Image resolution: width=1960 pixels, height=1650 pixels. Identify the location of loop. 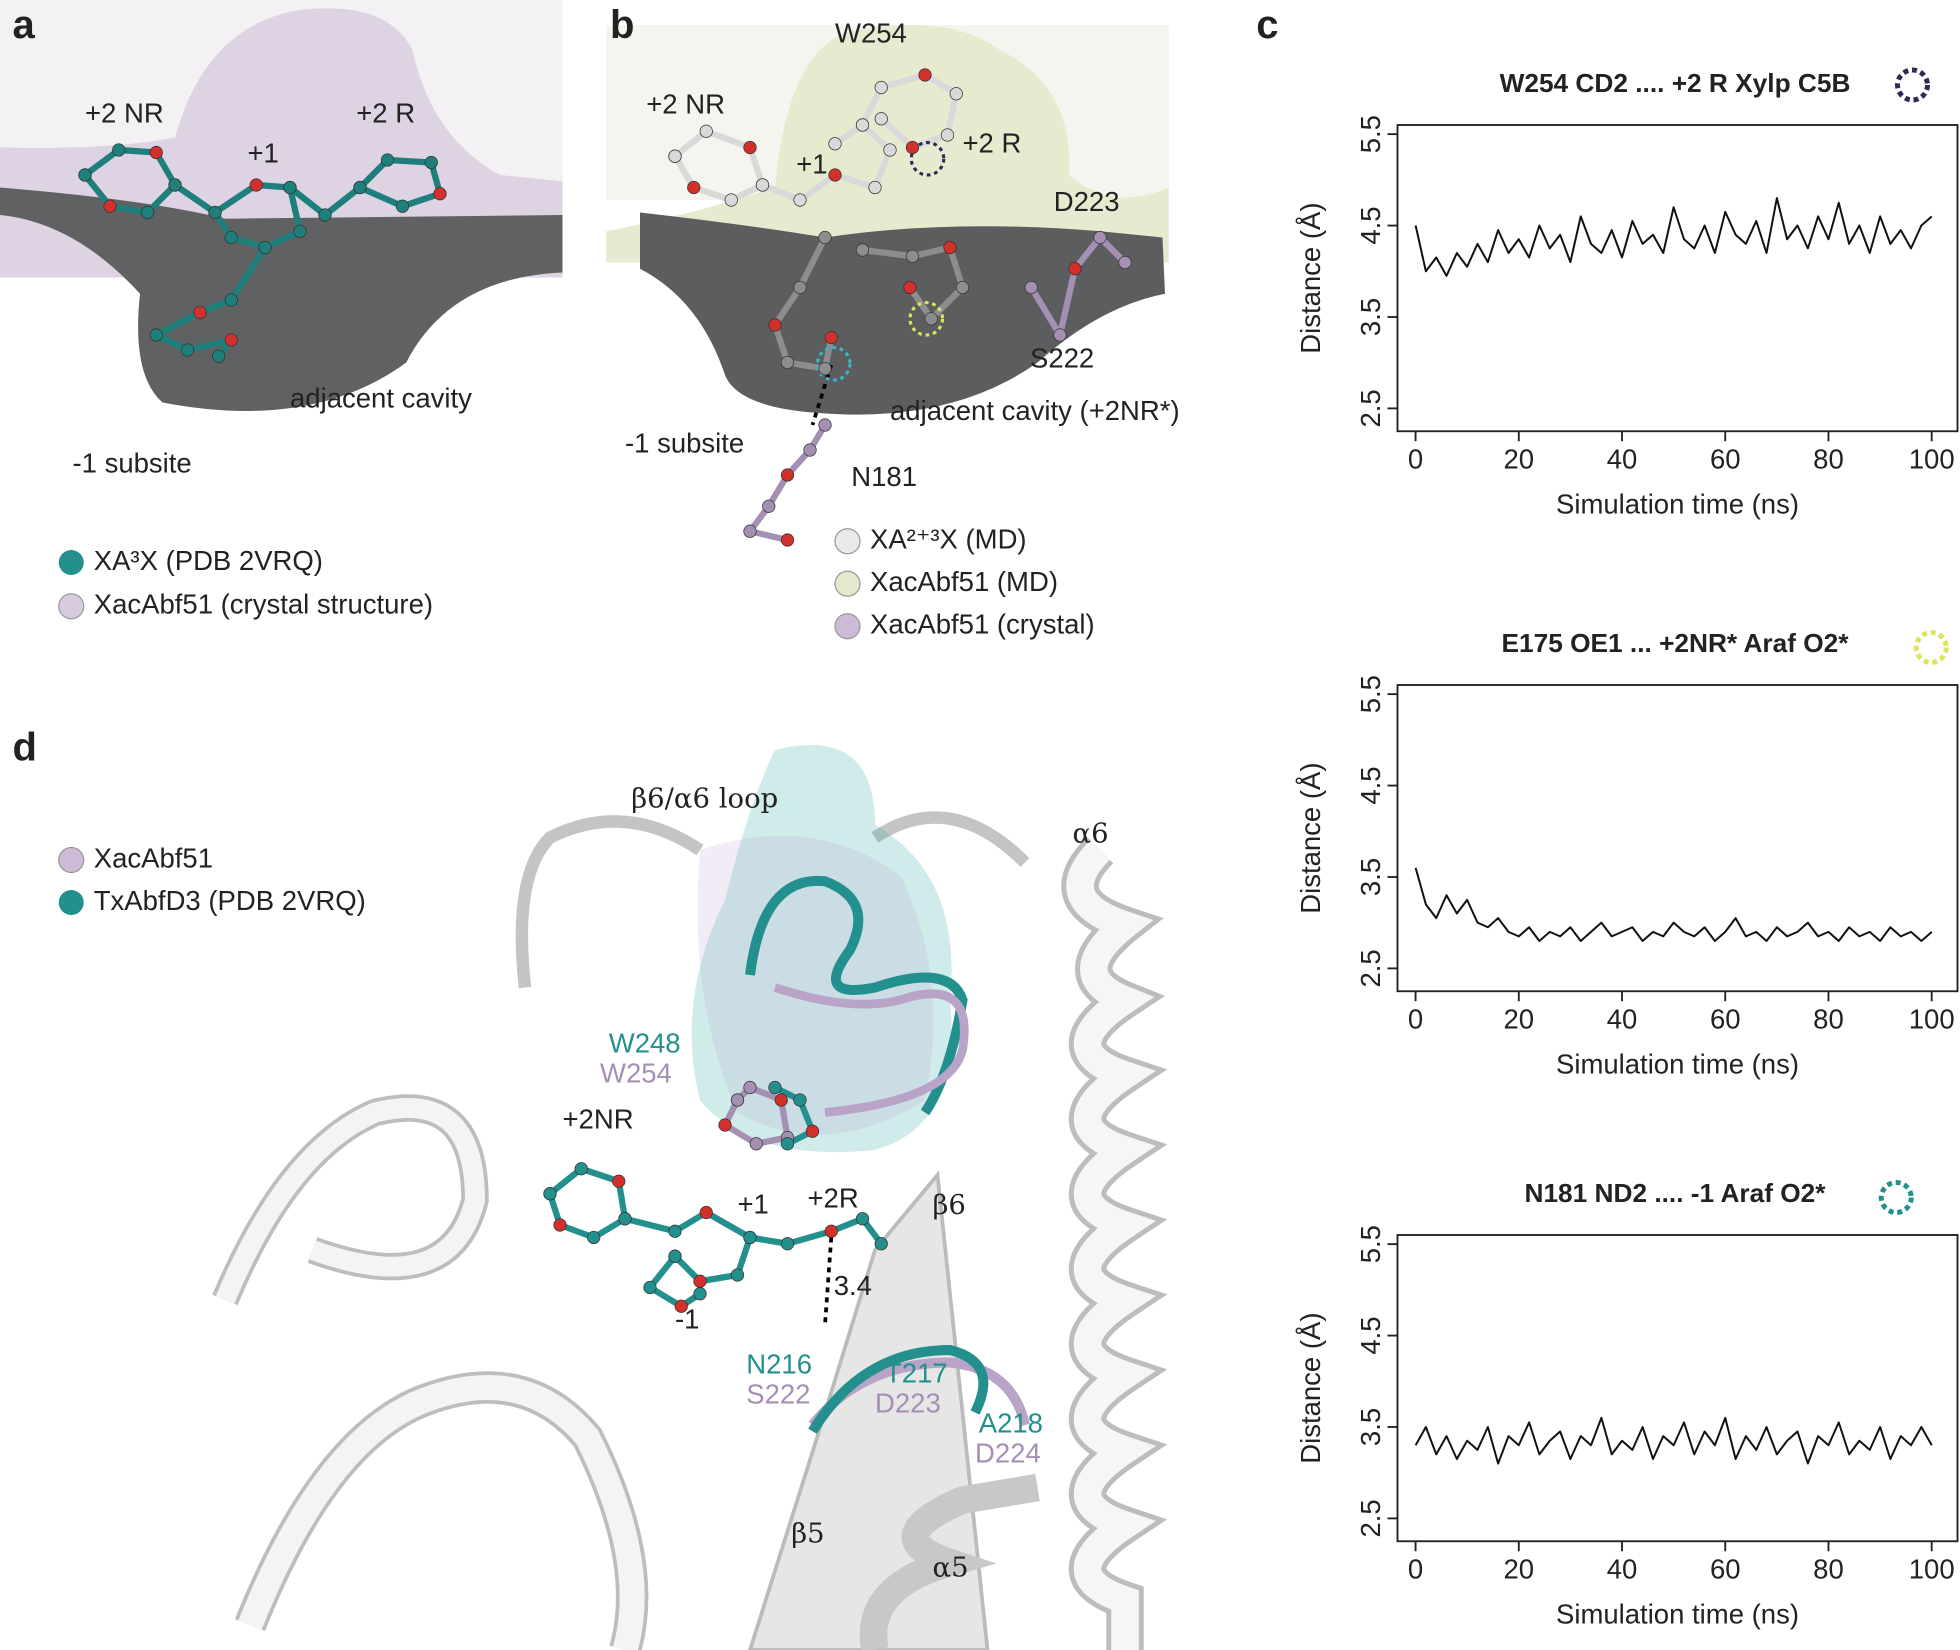
(898, 1389).